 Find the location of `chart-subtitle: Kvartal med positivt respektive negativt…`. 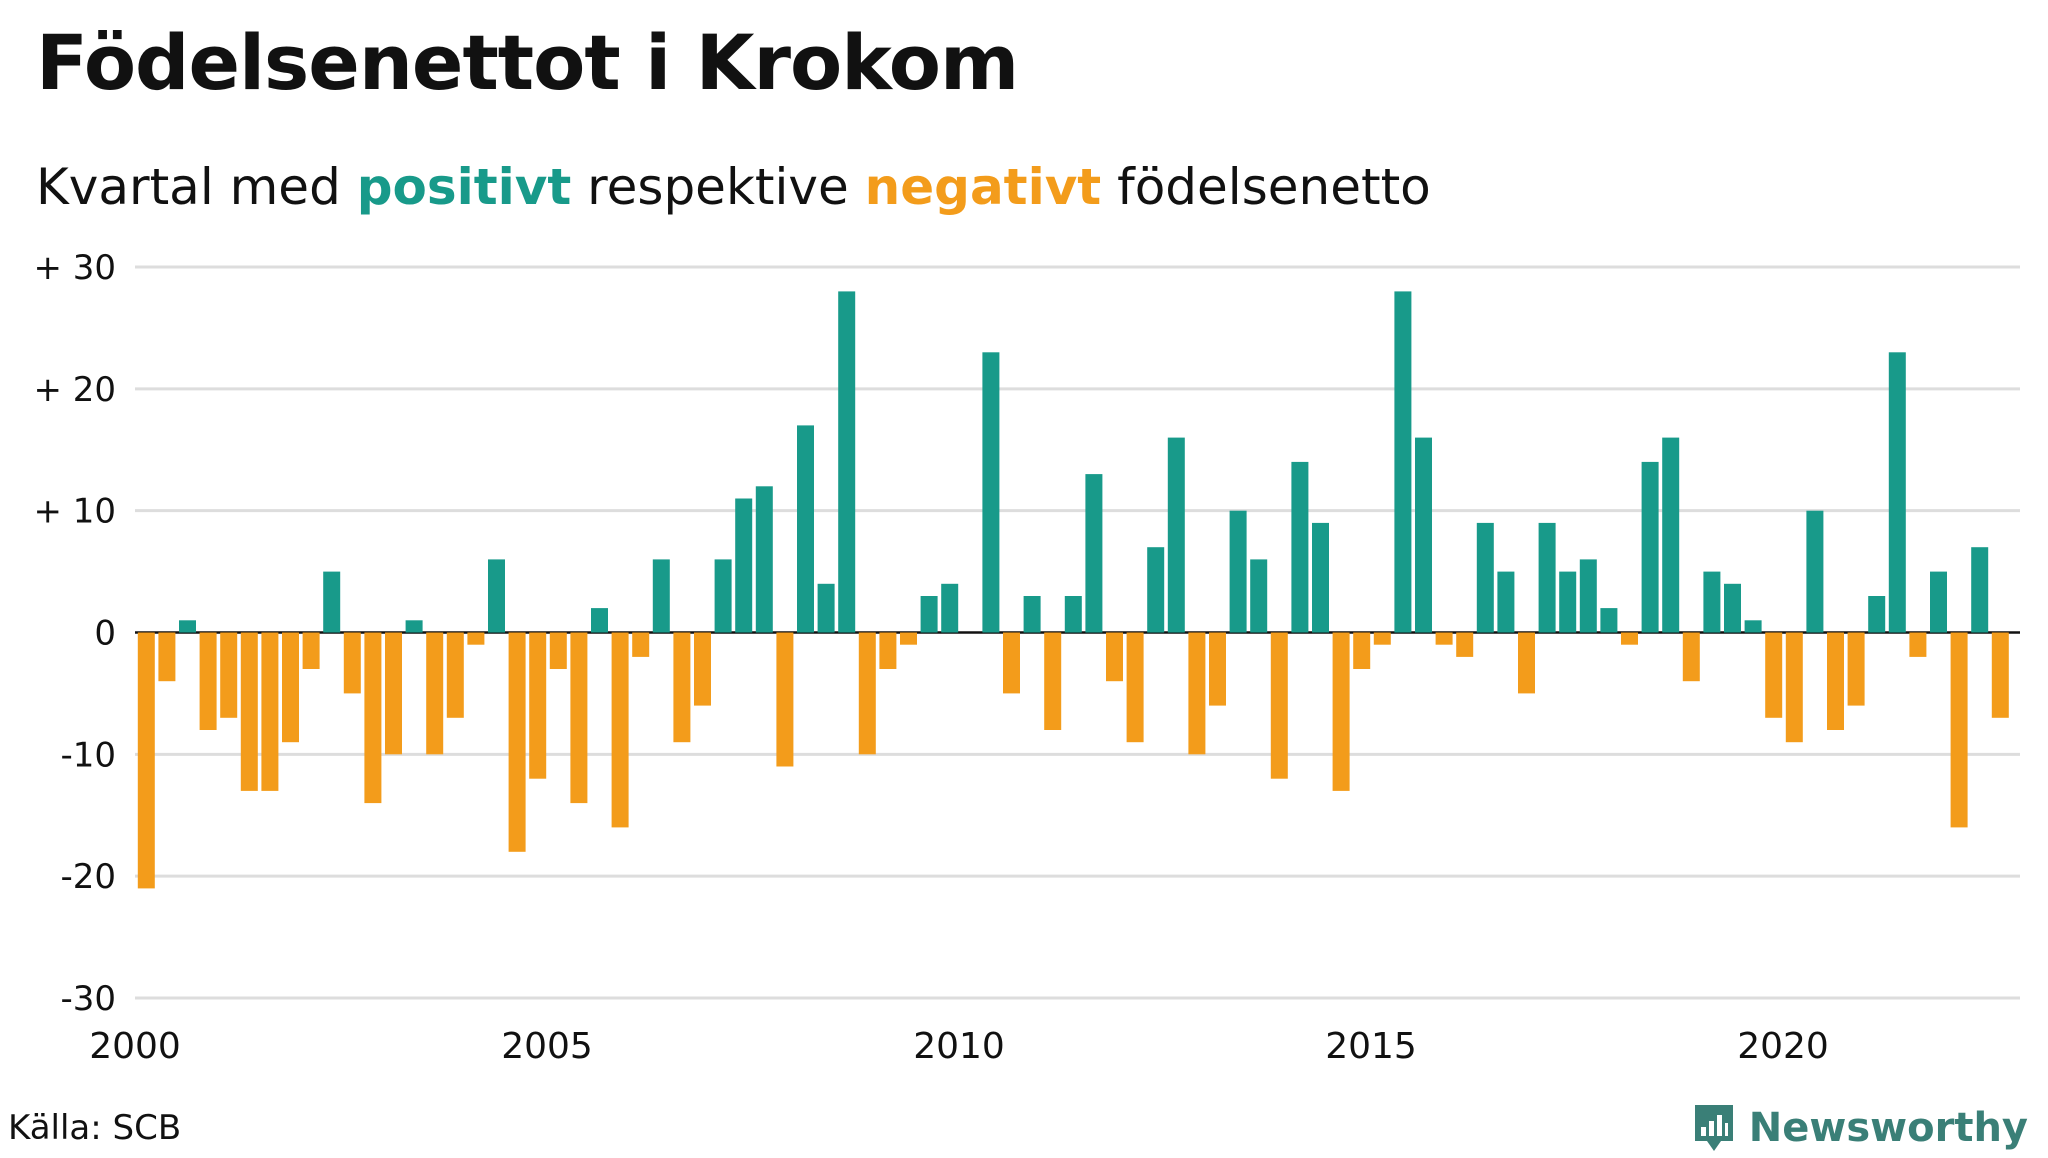

chart-subtitle: Kvartal med positivt respektive negativt… is located at coordinates (733, 187).